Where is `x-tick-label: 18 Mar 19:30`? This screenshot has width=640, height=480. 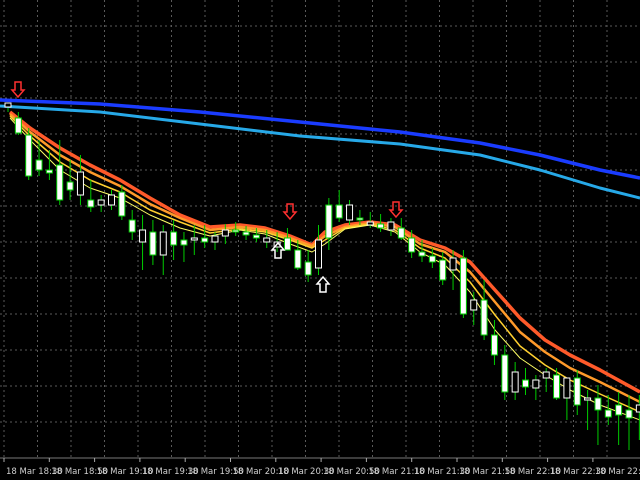 x-tick-label: 18 Mar 19:30 is located at coordinates (170, 472).